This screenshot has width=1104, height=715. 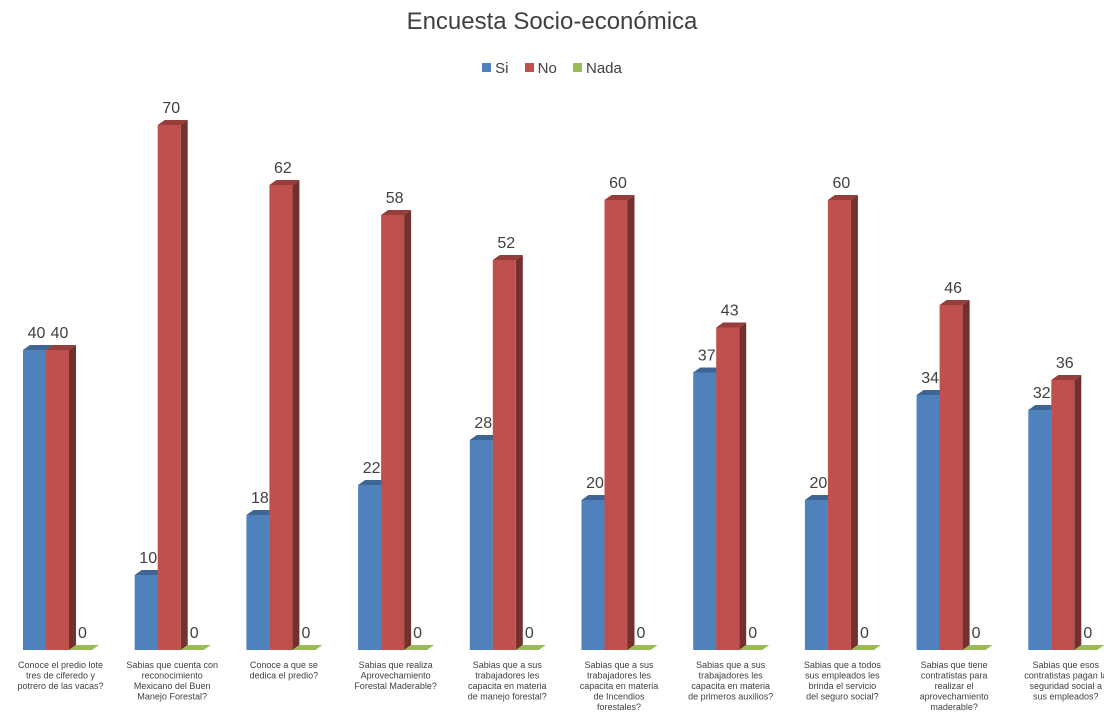 I want to click on category-label-line: de manejo forestal?, so click(x=507, y=697).